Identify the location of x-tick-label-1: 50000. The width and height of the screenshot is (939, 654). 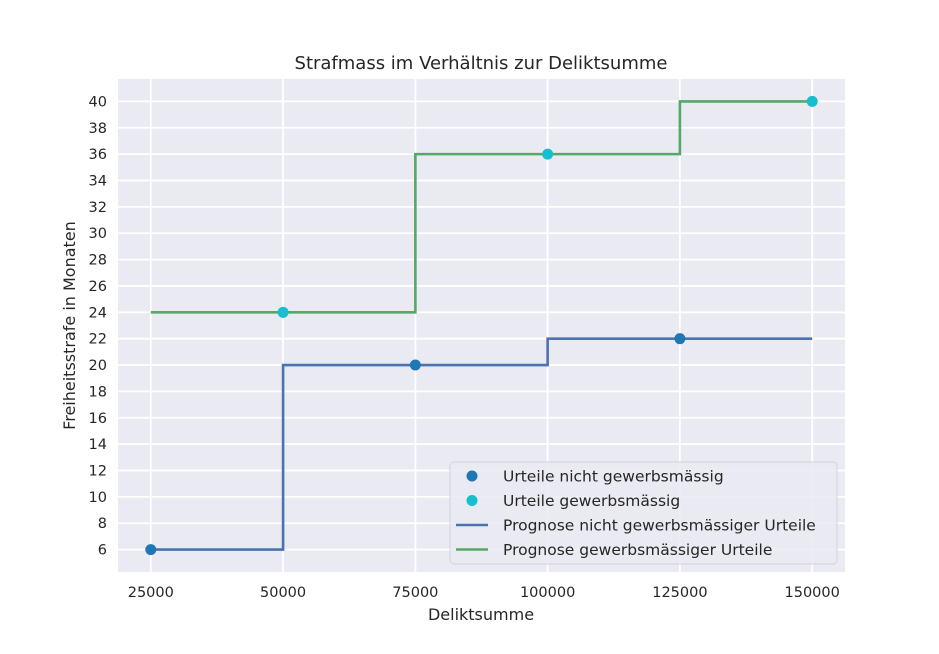
(283, 593).